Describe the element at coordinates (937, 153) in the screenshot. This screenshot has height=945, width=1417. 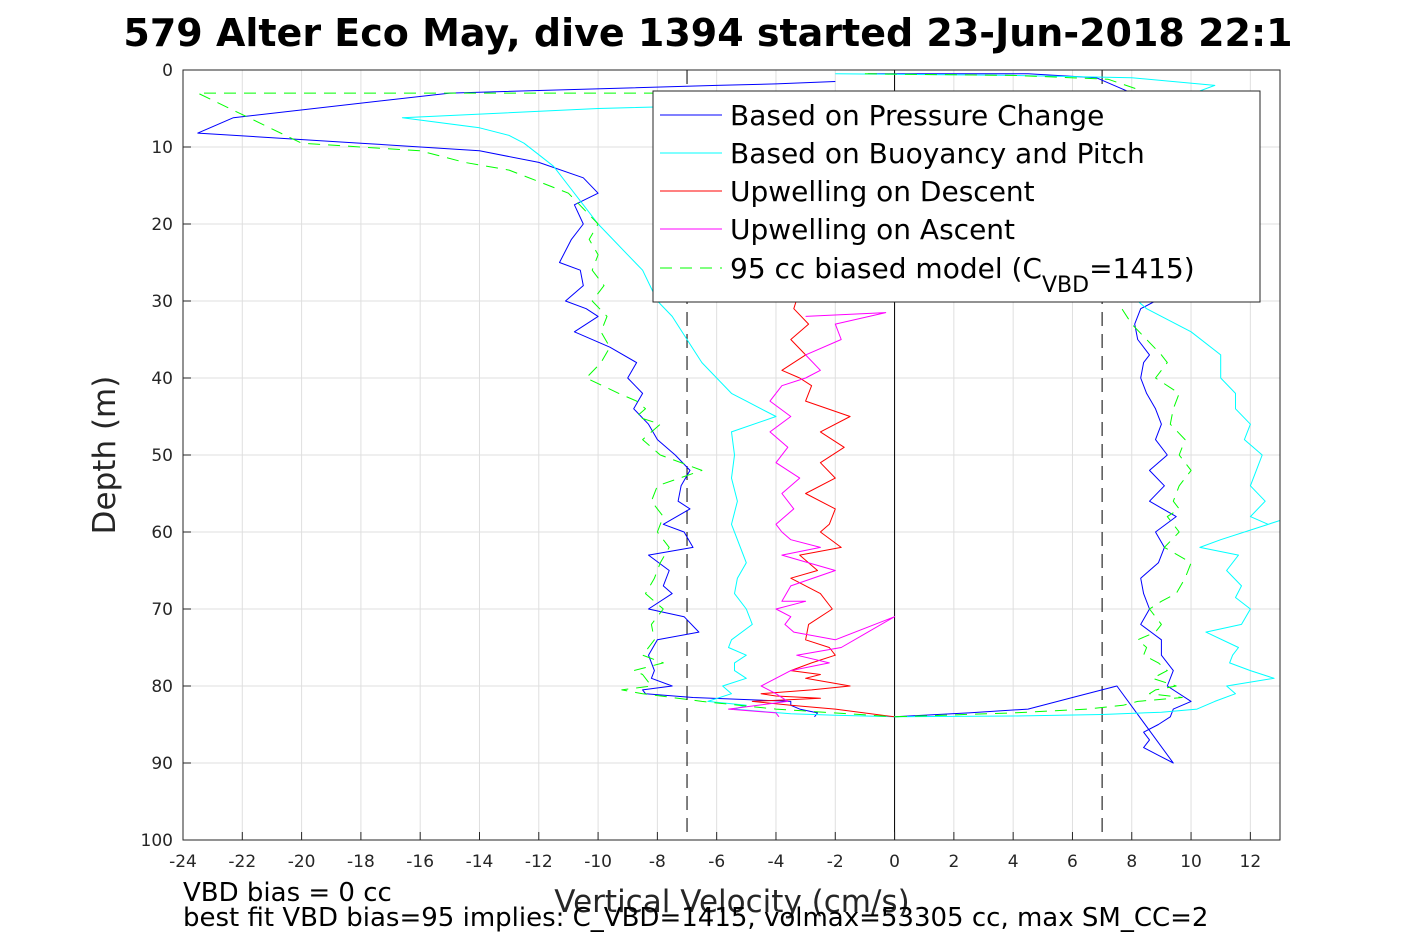
I see `legend-label-buoyancy: Based on Buoyancy and Pitch` at that location.